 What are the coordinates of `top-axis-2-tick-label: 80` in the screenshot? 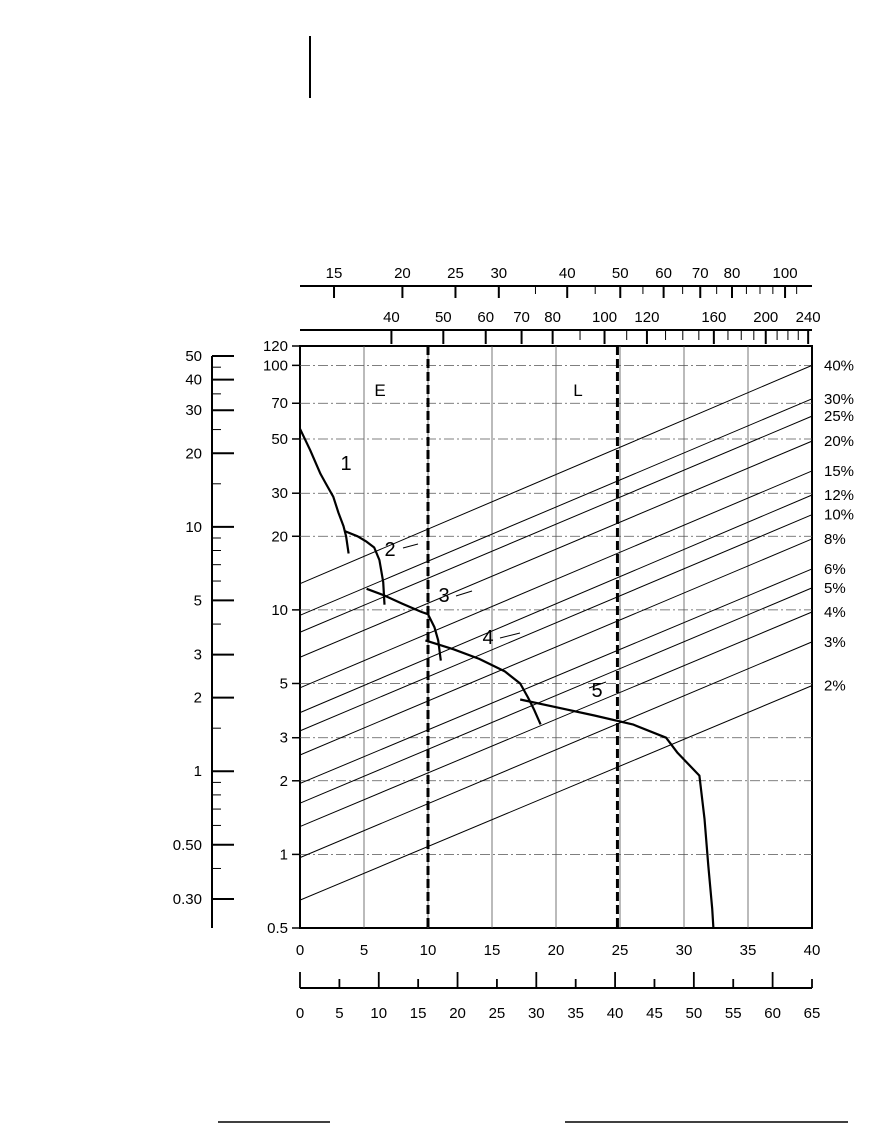 It's located at (552, 317).